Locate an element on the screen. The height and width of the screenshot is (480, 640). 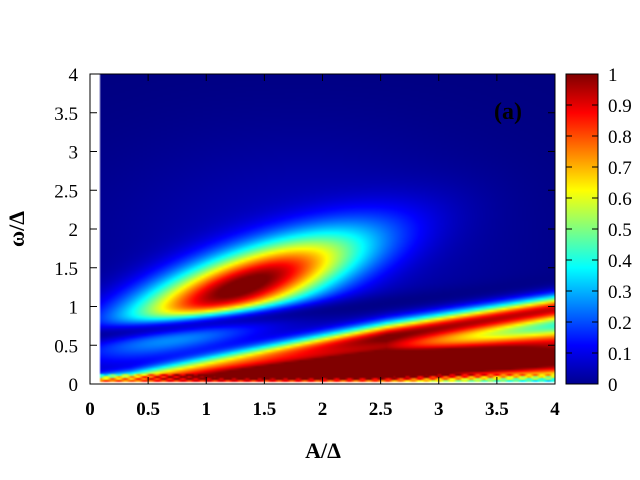
x-tick-label: 0 is located at coordinates (90, 409).